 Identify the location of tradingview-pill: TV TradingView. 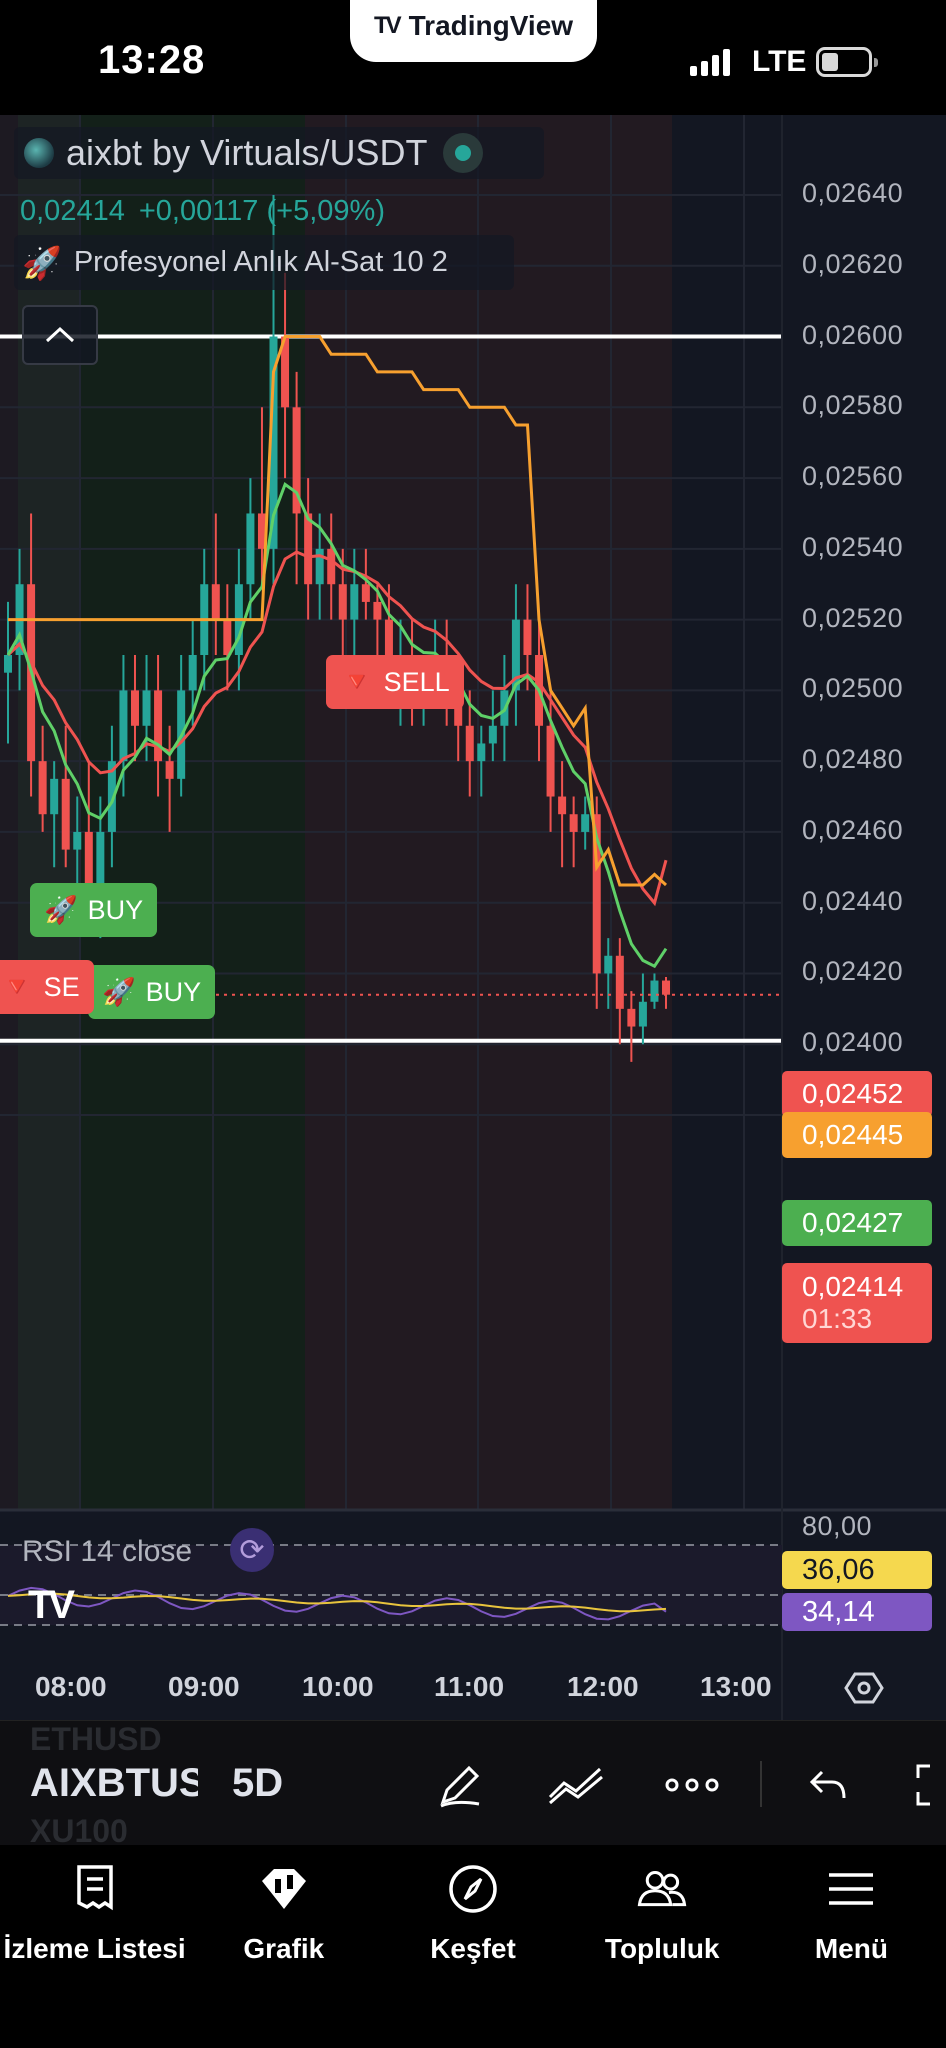
(473, 31).